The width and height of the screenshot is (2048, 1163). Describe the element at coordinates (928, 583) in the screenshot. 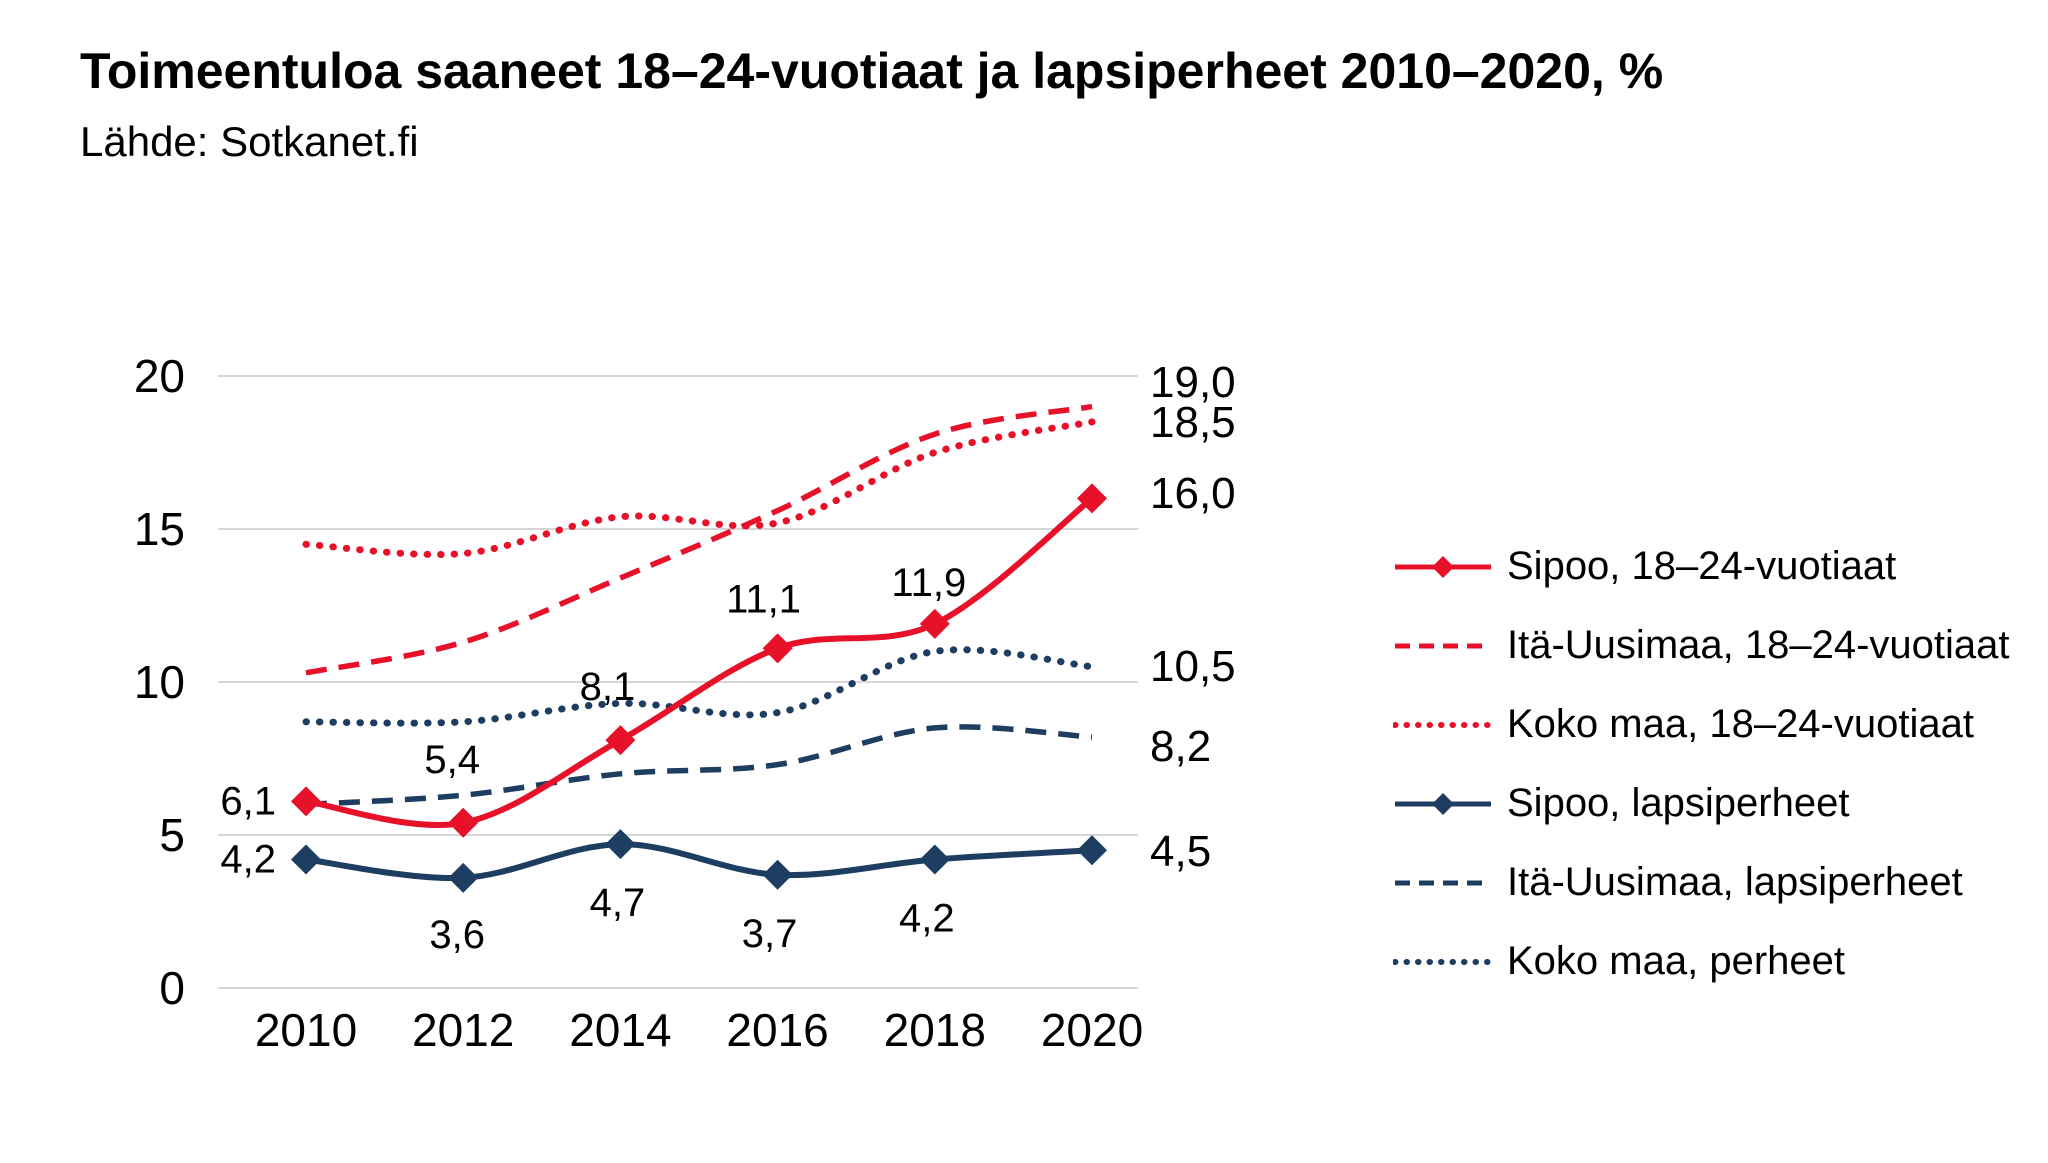

I see `data-label: 11,9` at that location.